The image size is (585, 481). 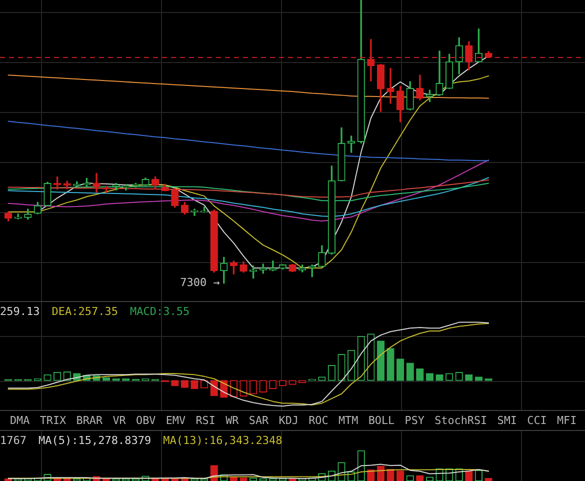 What do you see at coordinates (414, 421) in the screenshot?
I see `text: PSY` at bounding box center [414, 421].